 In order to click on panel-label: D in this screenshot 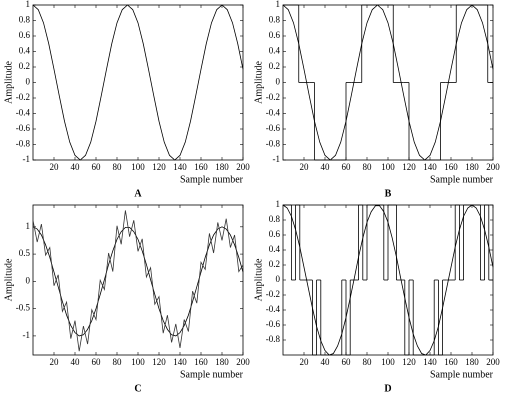, I will do `click(387, 388)`.